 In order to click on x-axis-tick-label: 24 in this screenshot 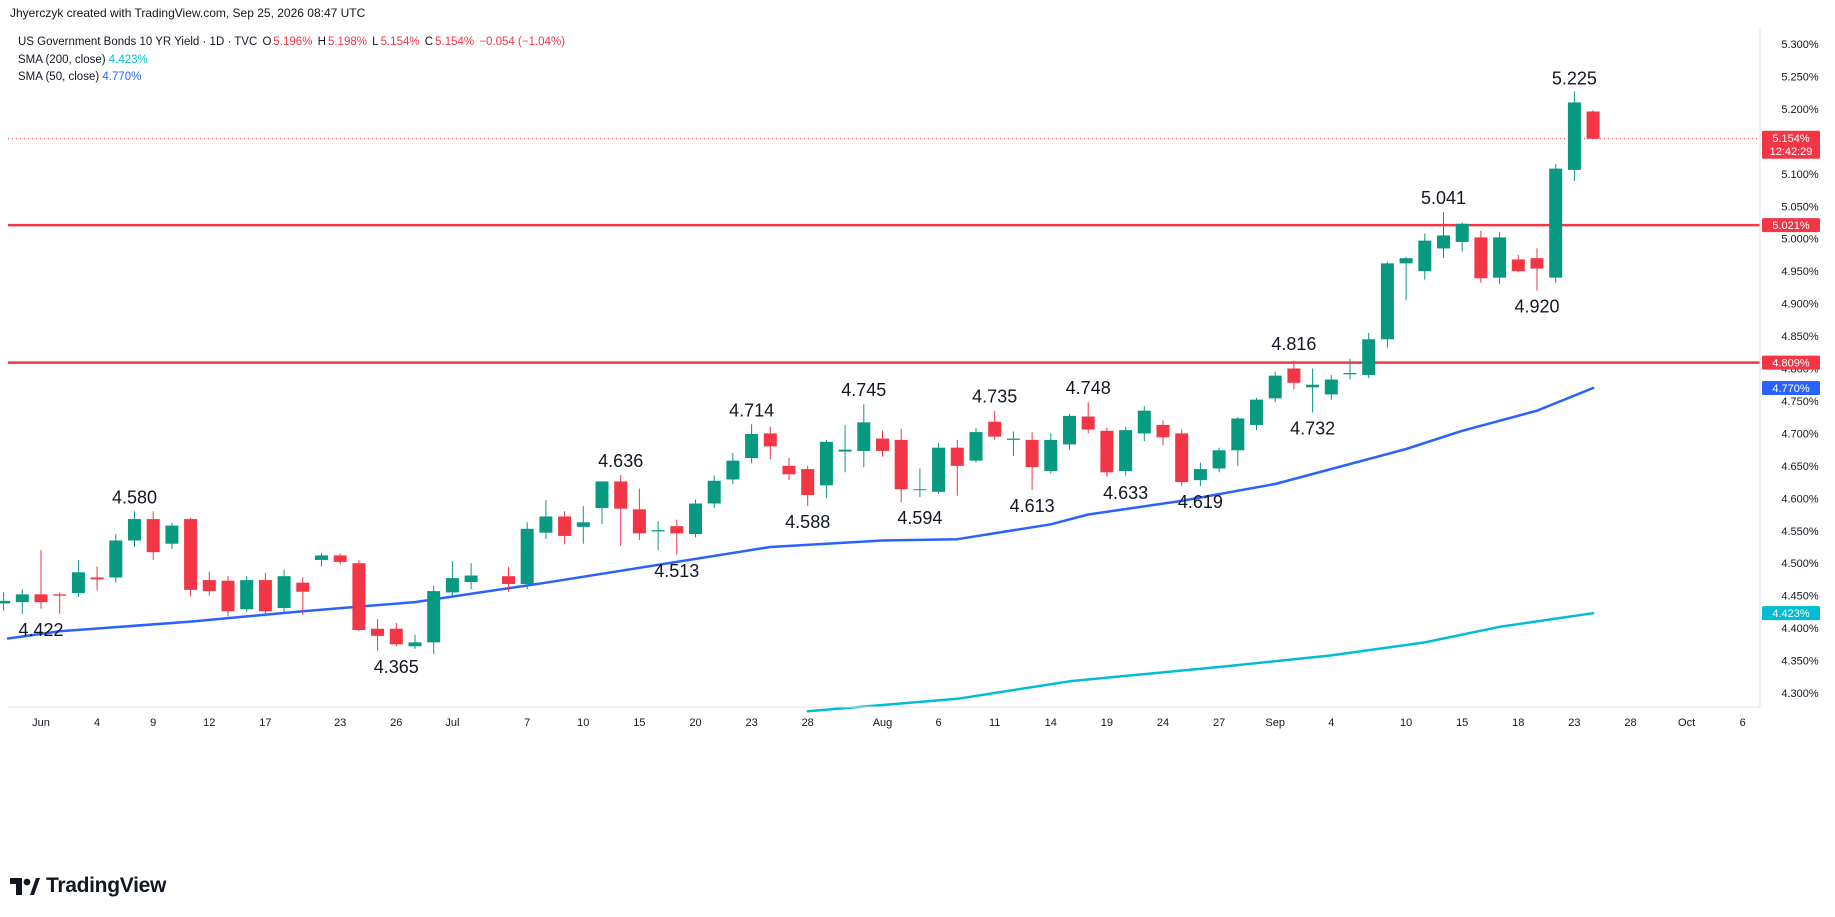, I will do `click(1163, 723)`.